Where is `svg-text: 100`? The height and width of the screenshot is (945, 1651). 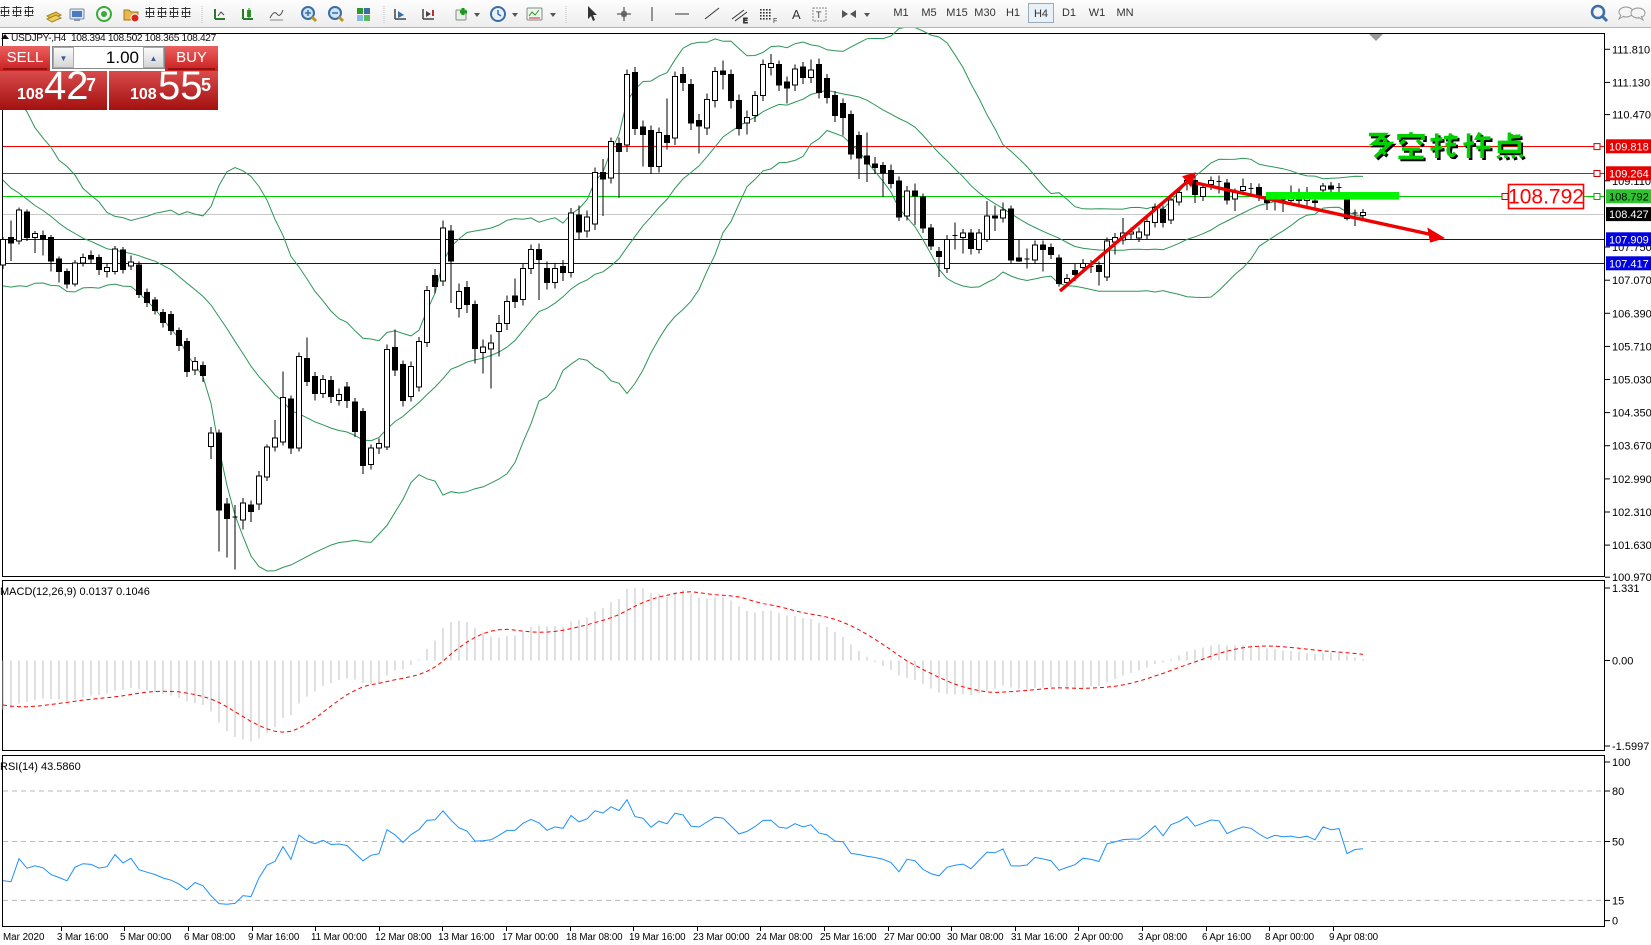 svg-text: 100 is located at coordinates (1621, 763).